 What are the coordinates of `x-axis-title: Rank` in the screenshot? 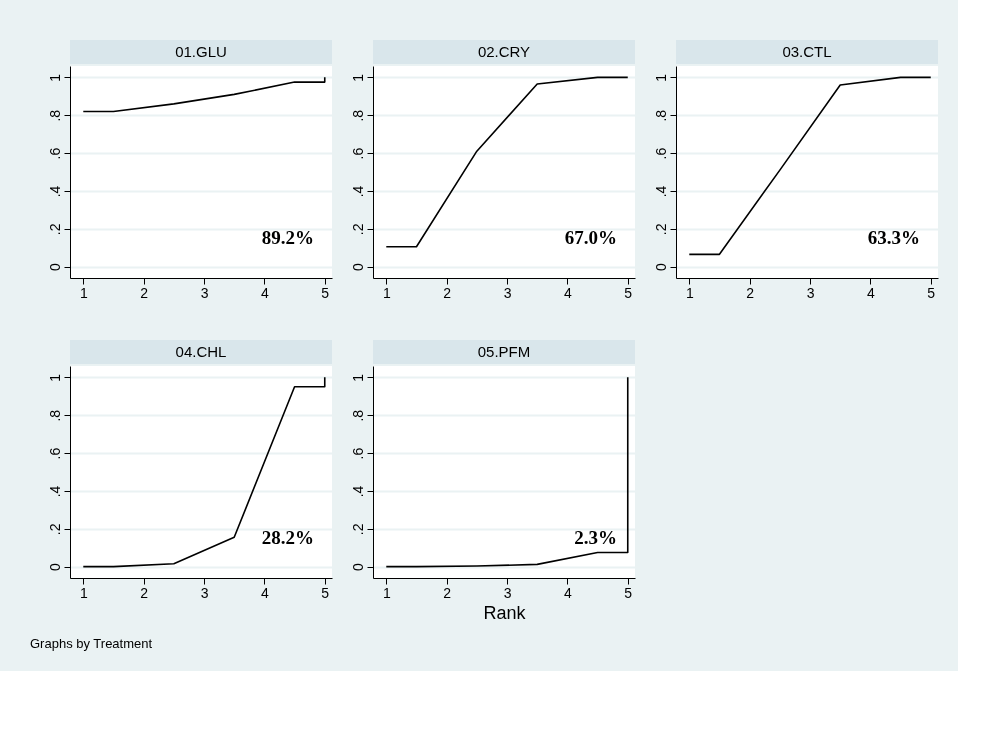 It's located at (505, 612).